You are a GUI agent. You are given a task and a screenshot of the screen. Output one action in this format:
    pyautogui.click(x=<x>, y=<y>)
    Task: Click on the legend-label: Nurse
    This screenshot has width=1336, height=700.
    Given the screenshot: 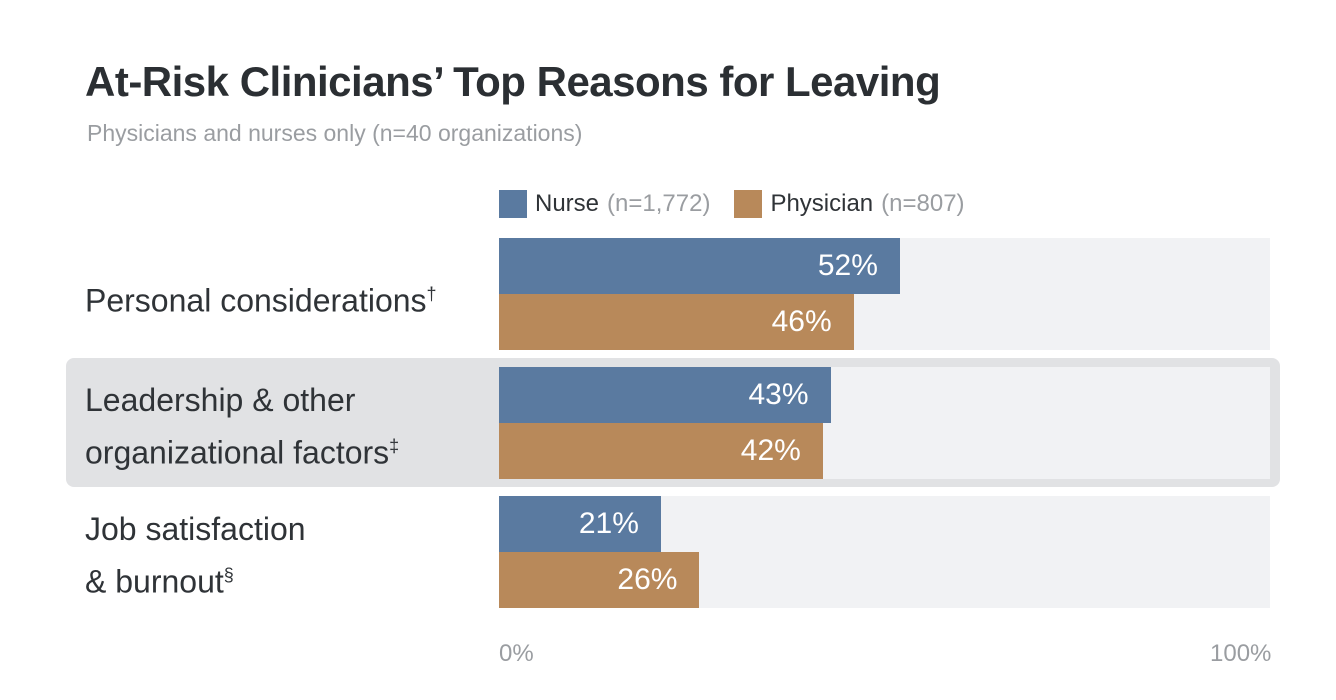 What is the action you would take?
    pyautogui.click(x=567, y=203)
    